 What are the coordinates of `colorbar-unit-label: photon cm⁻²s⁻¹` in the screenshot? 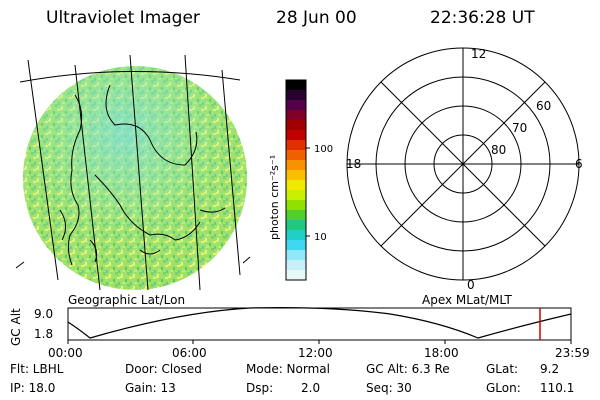 It's located at (274, 197).